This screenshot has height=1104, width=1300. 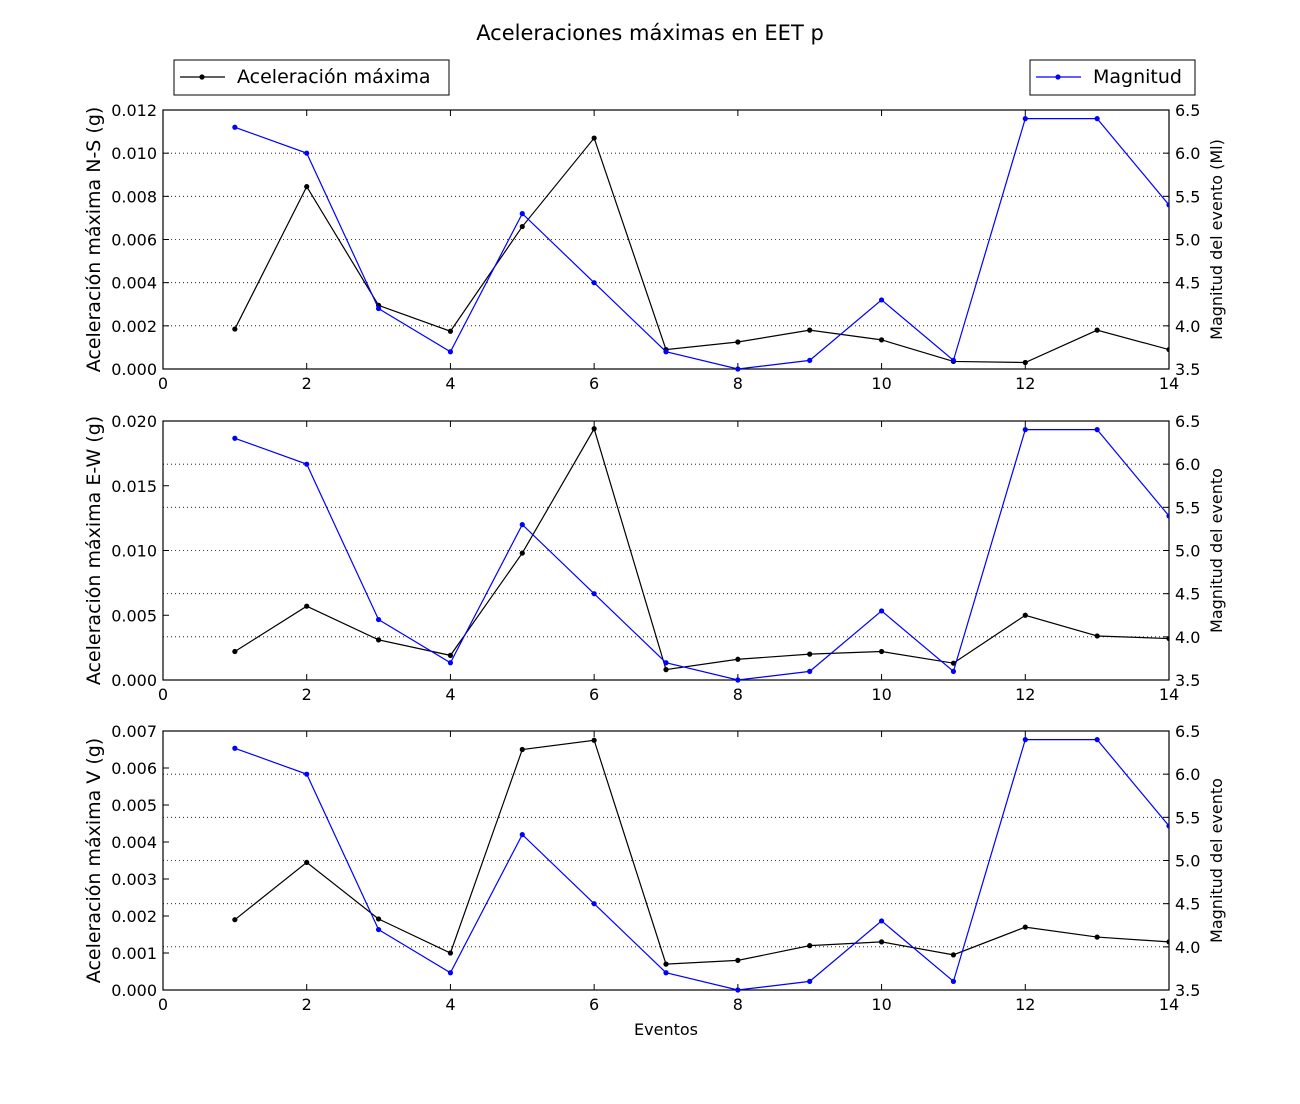 What do you see at coordinates (594, 1004) in the screenshot?
I see `x-tick-label: 6` at bounding box center [594, 1004].